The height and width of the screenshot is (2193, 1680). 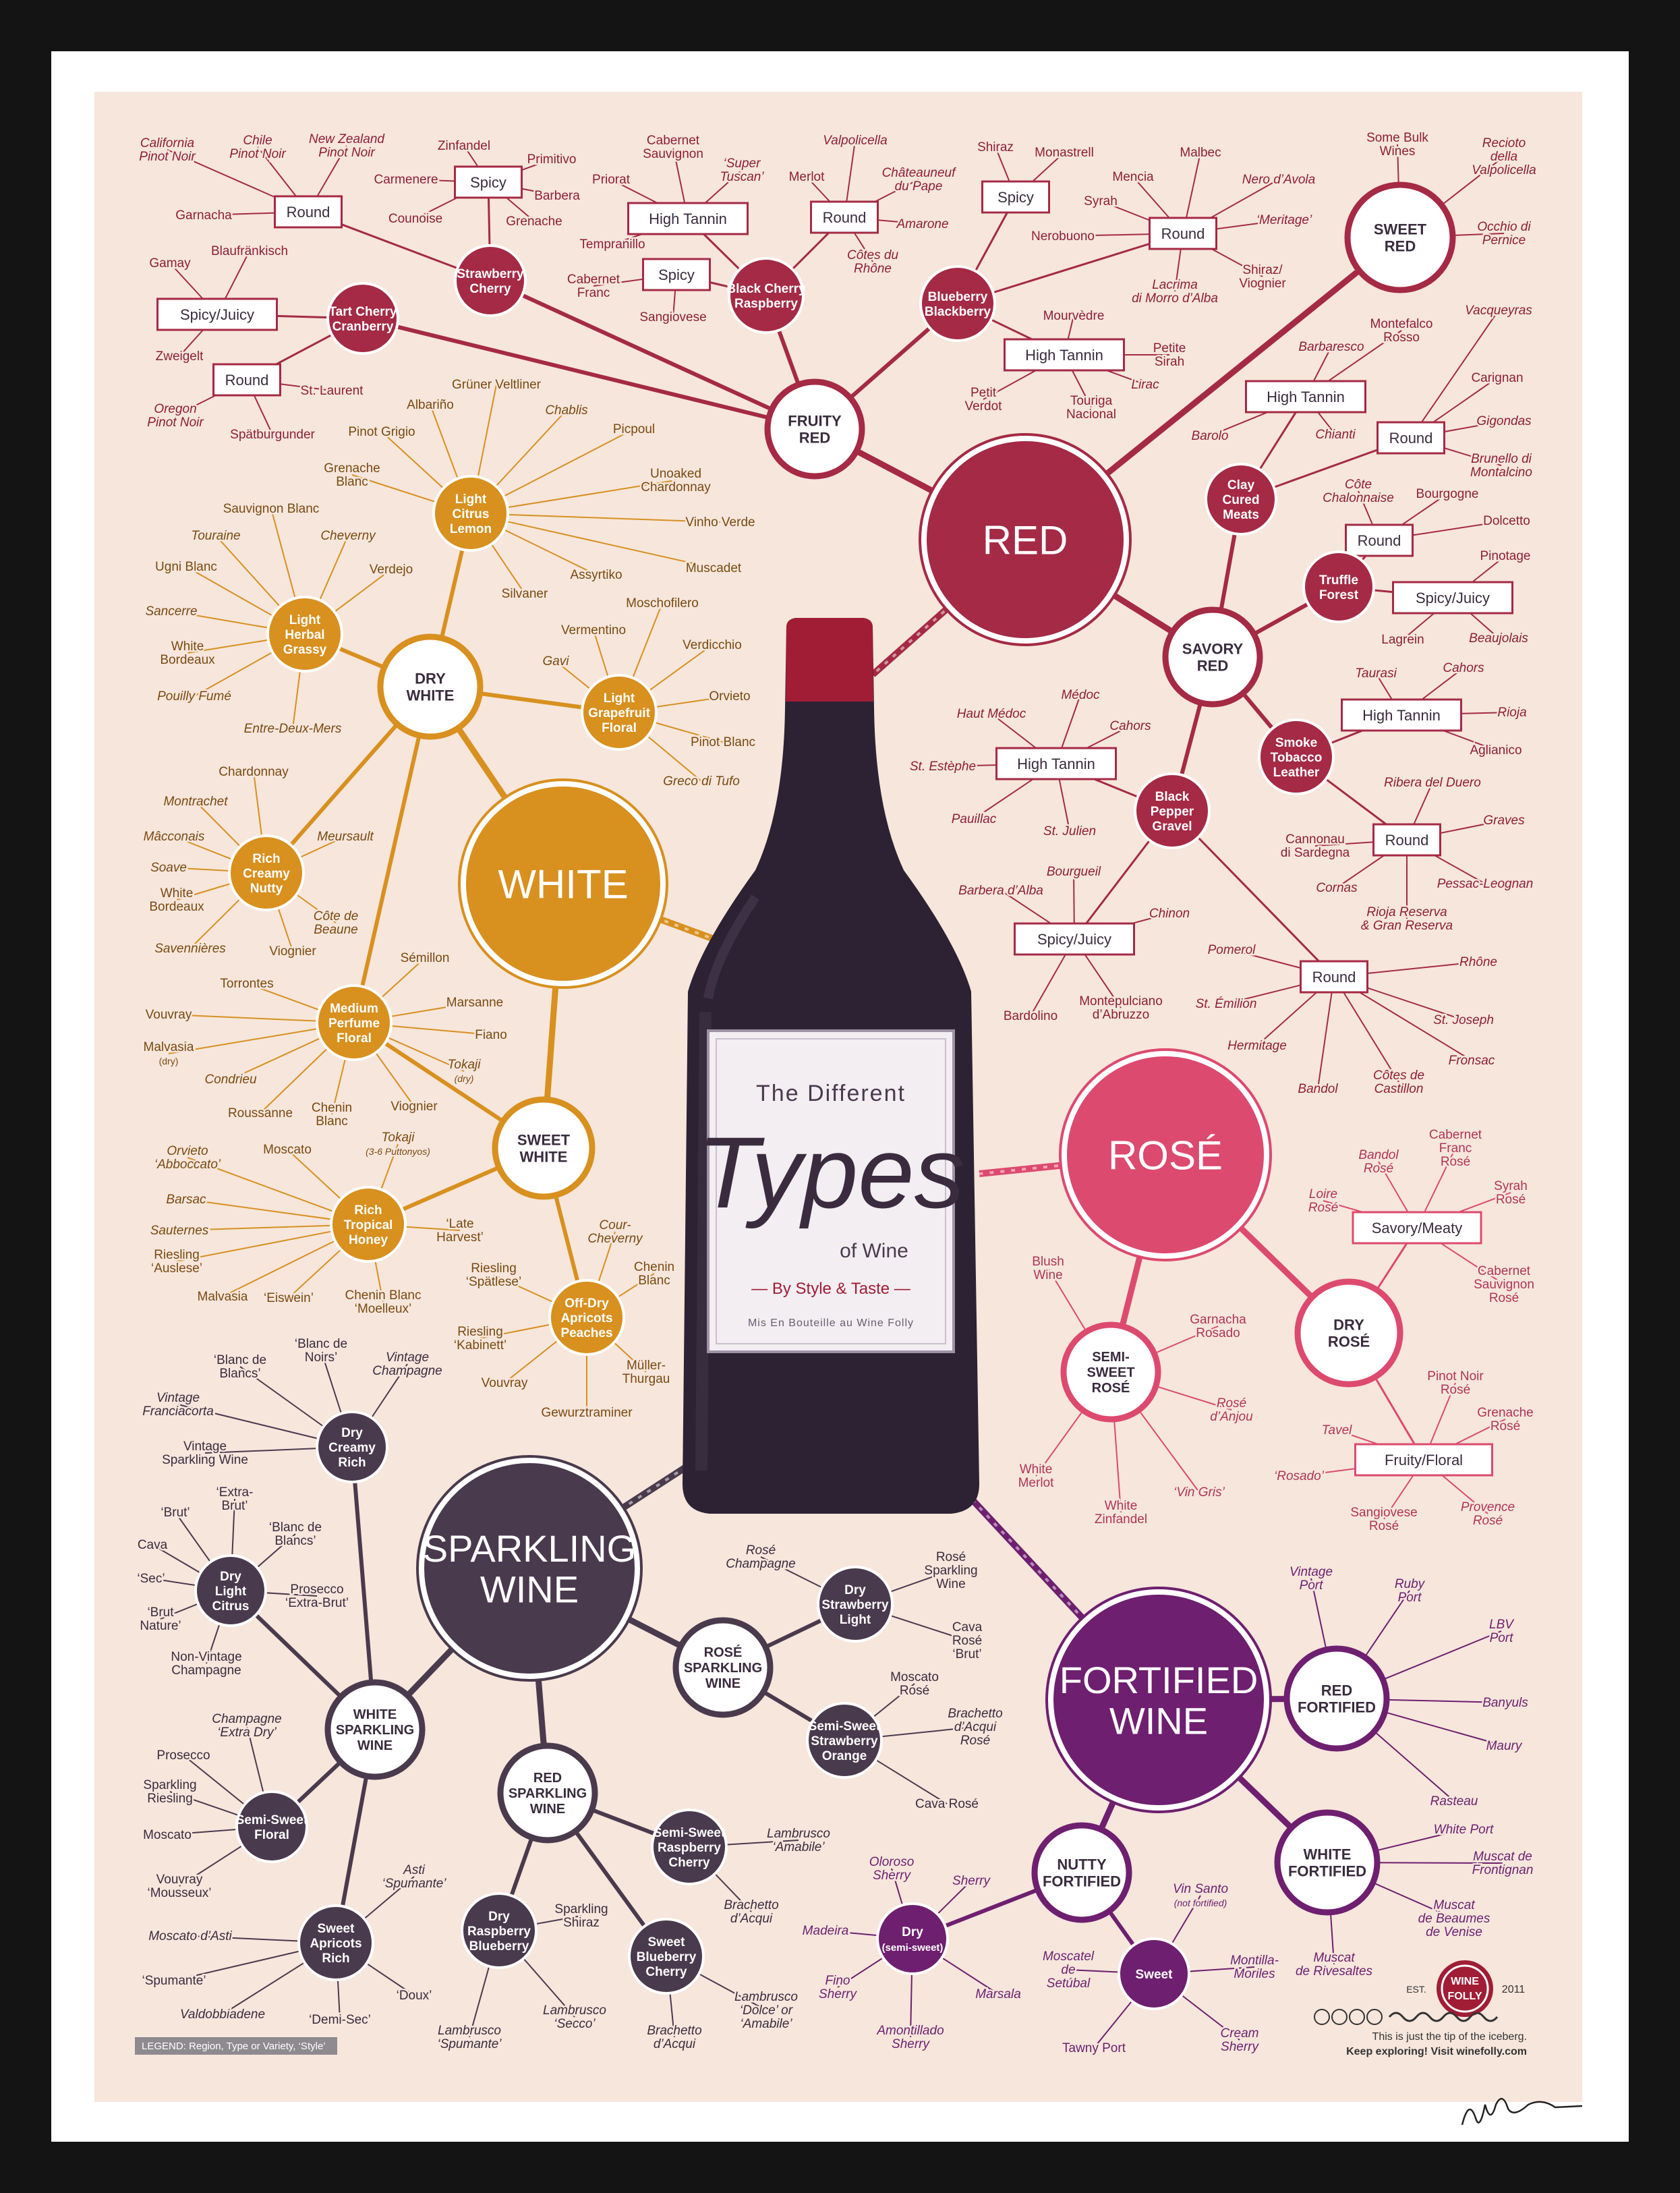 I want to click on variety-amabile-line: ‘Amabile’, so click(x=798, y=1847).